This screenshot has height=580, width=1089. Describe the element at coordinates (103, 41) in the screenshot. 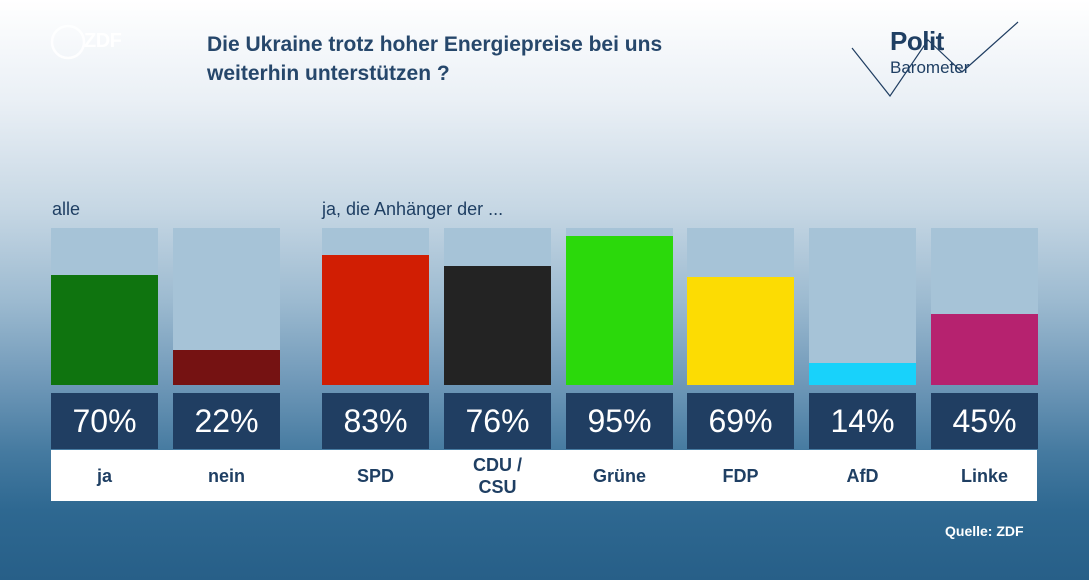

I see `zdf-logo-text: ZDF` at that location.